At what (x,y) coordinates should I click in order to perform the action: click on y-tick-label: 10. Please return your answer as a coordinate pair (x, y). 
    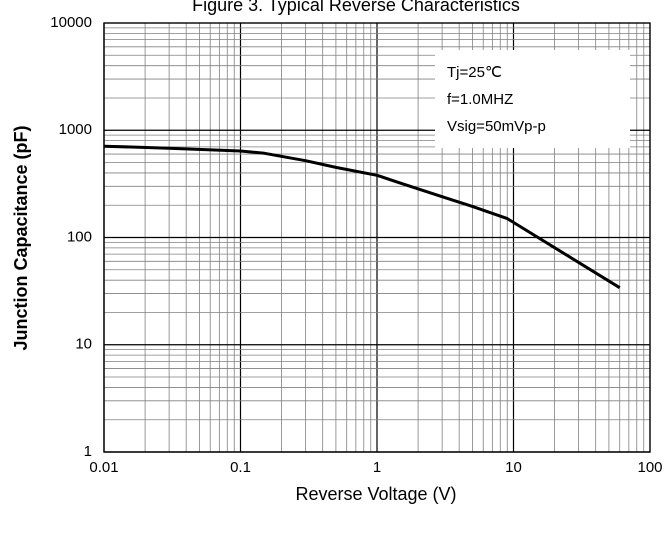
    Looking at the image, I should click on (83, 344).